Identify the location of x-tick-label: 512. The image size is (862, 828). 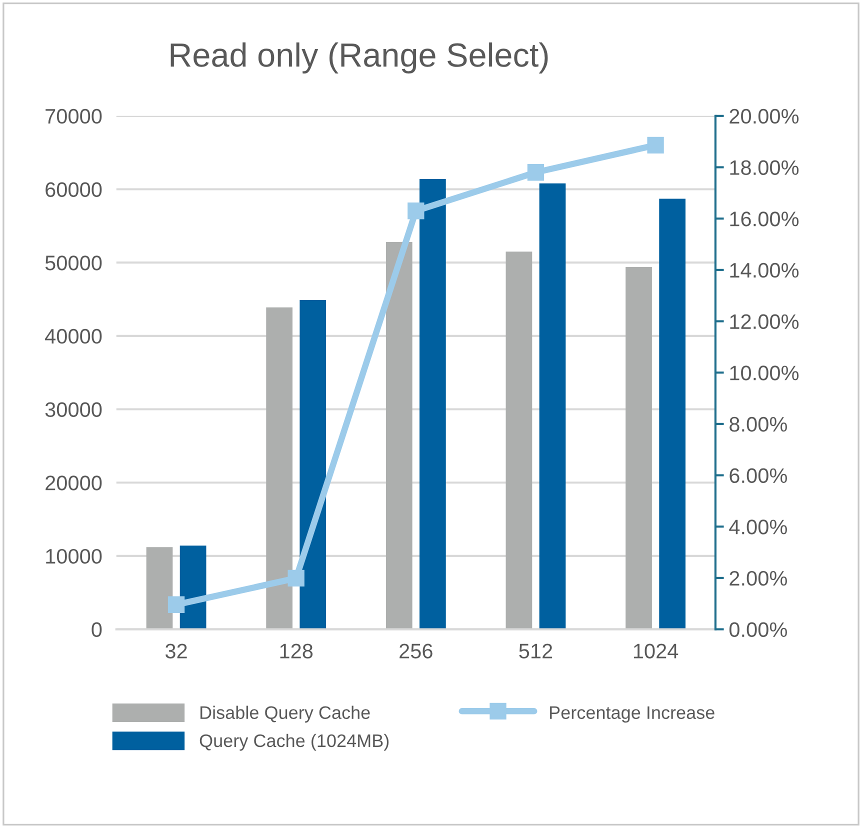
(535, 651).